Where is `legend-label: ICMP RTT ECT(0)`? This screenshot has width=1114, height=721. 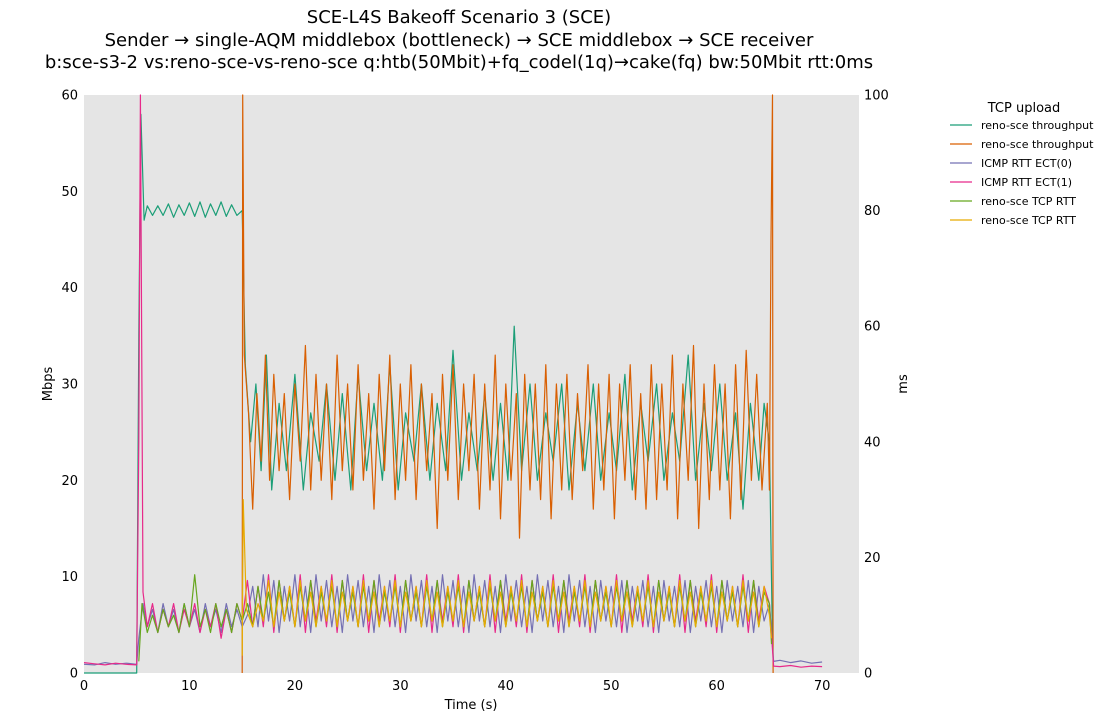 legend-label: ICMP RTT ECT(0) is located at coordinates (1026, 163).